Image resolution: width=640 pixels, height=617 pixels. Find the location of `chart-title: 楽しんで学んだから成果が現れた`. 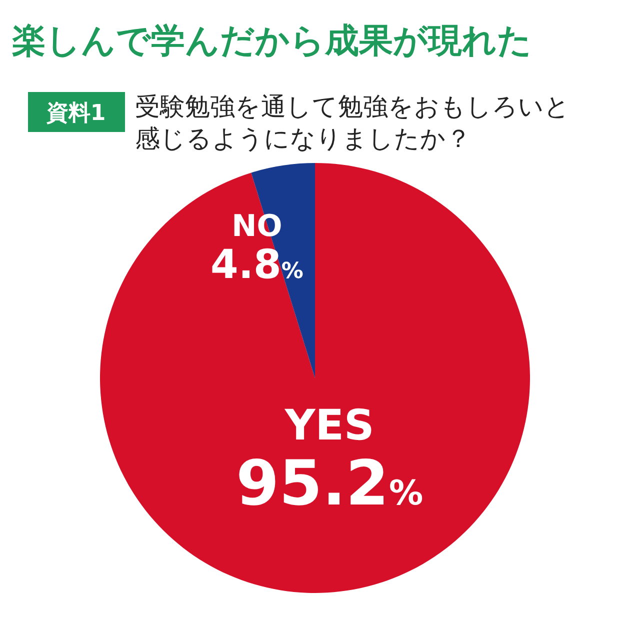

chart-title: 楽しんで学んだから成果が現れた is located at coordinates (272, 41).